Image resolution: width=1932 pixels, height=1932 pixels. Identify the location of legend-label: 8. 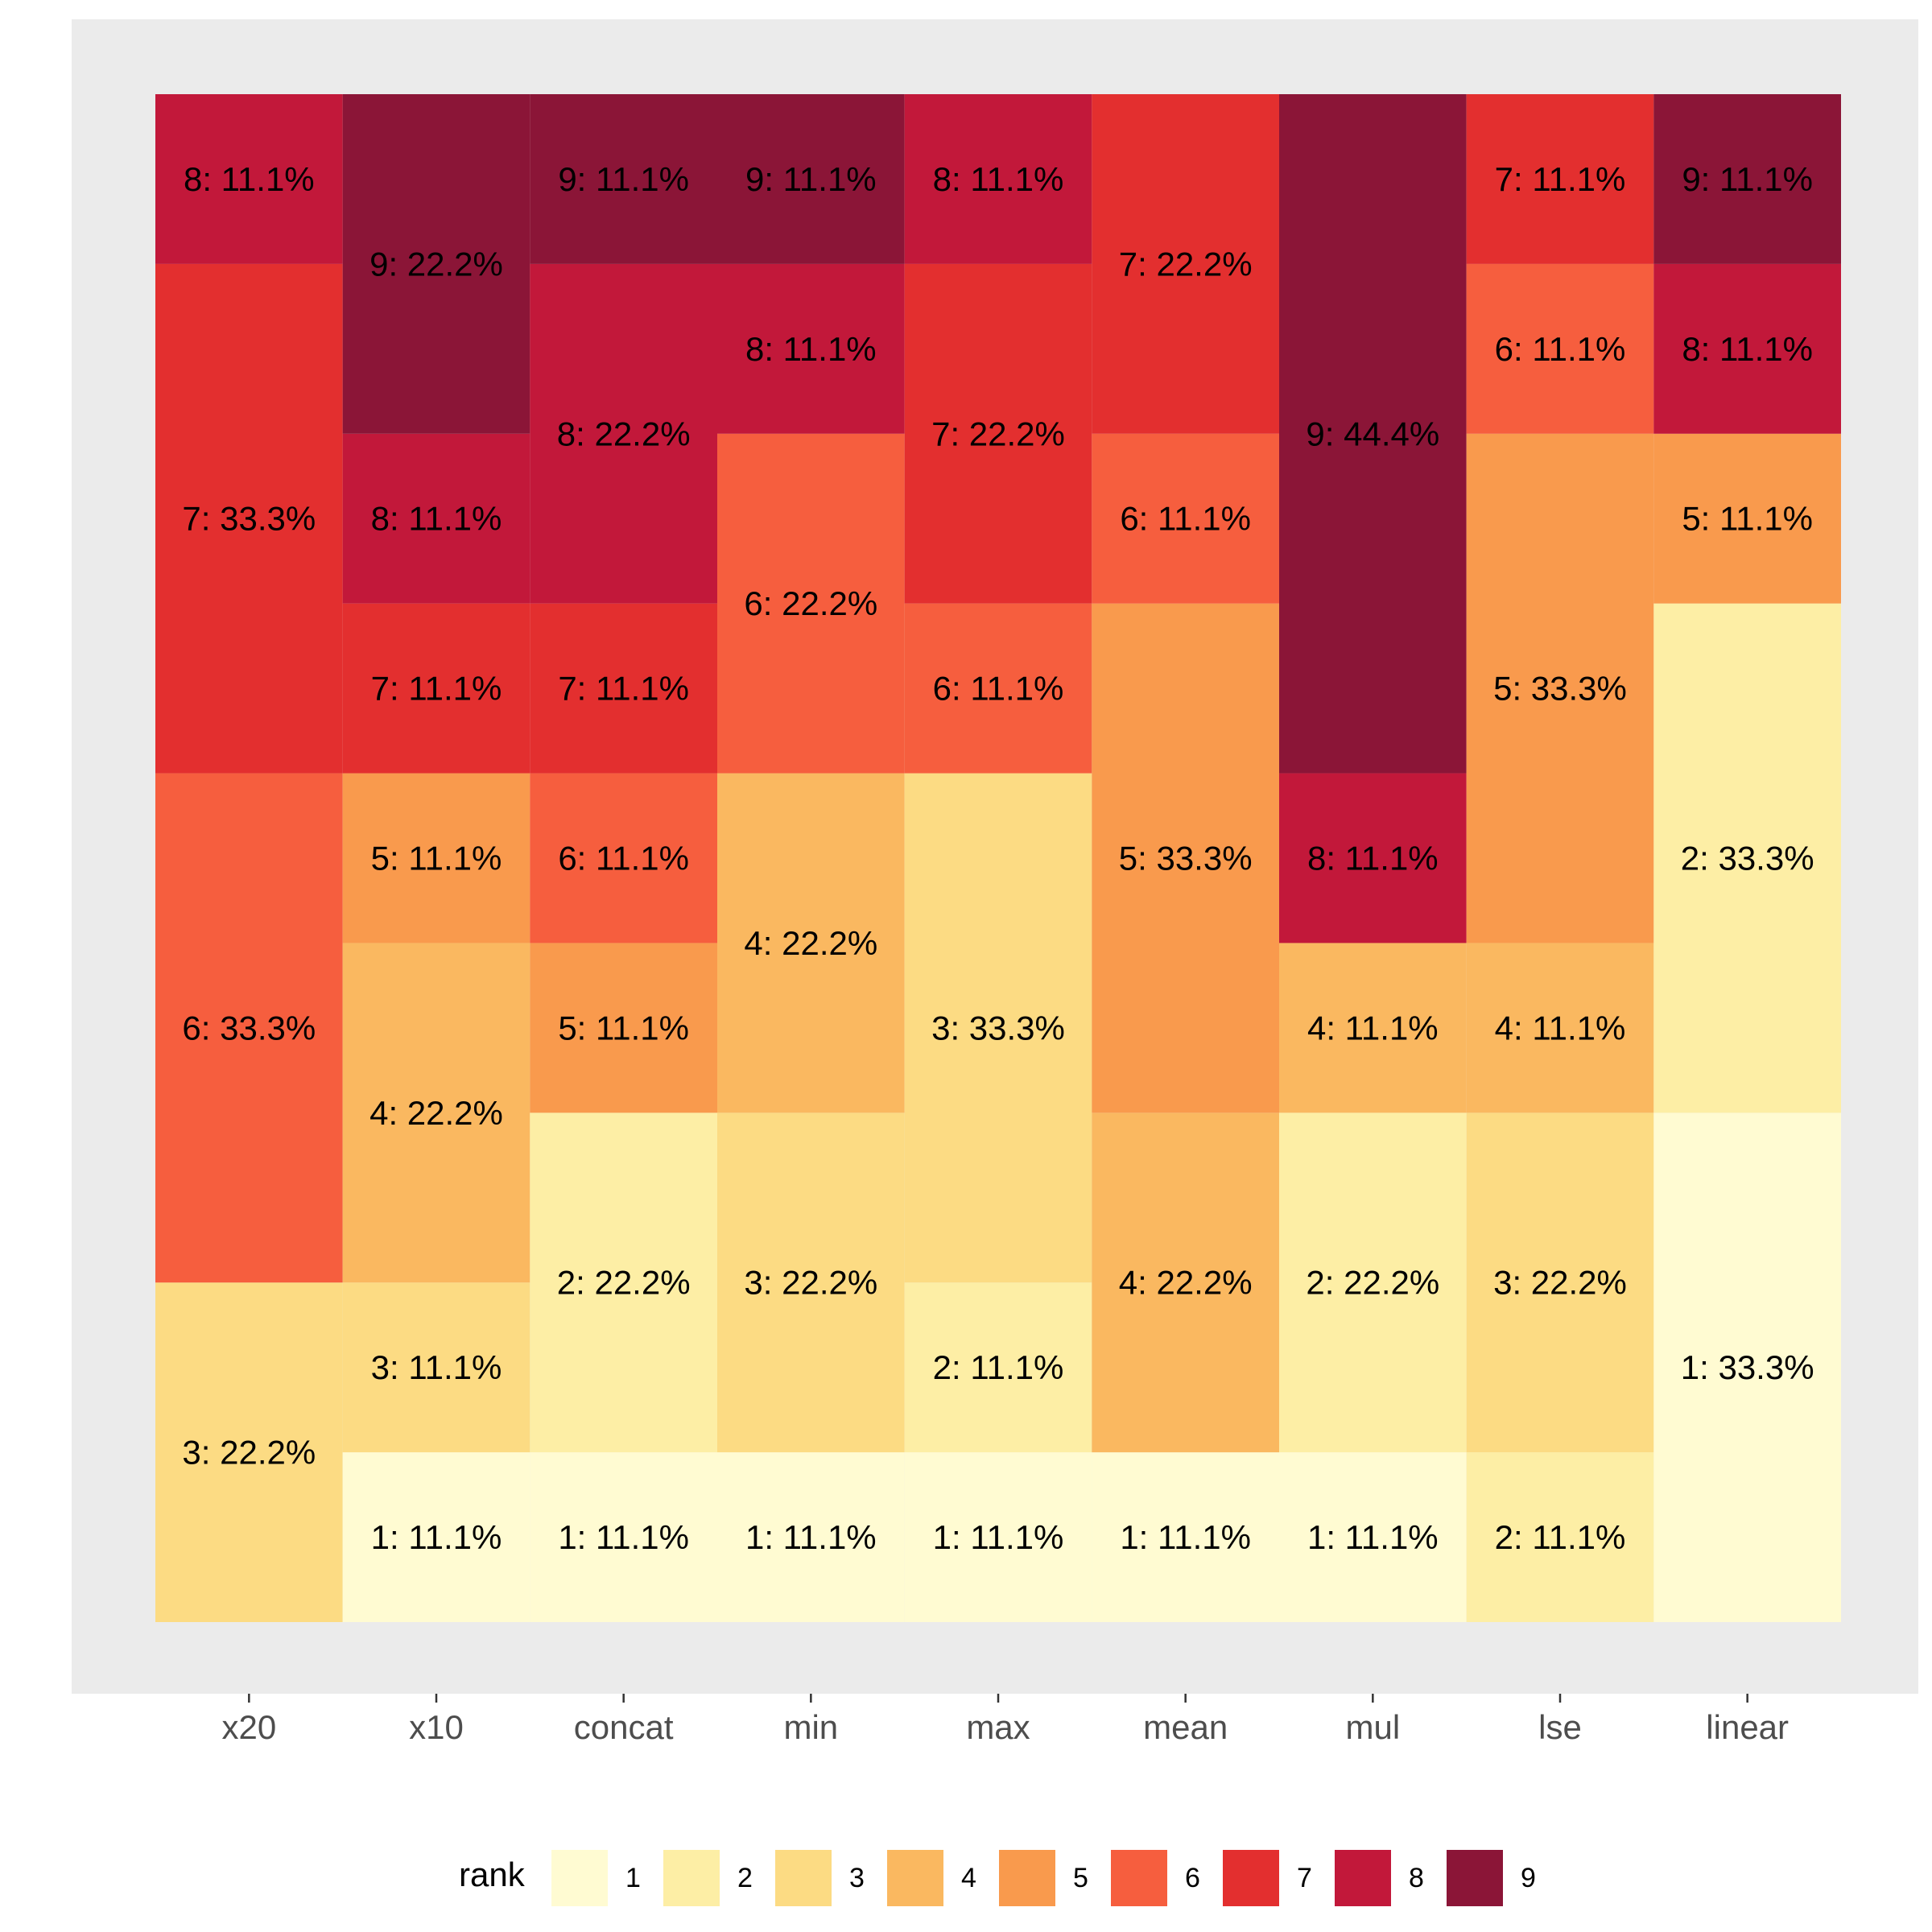
(1416, 1878).